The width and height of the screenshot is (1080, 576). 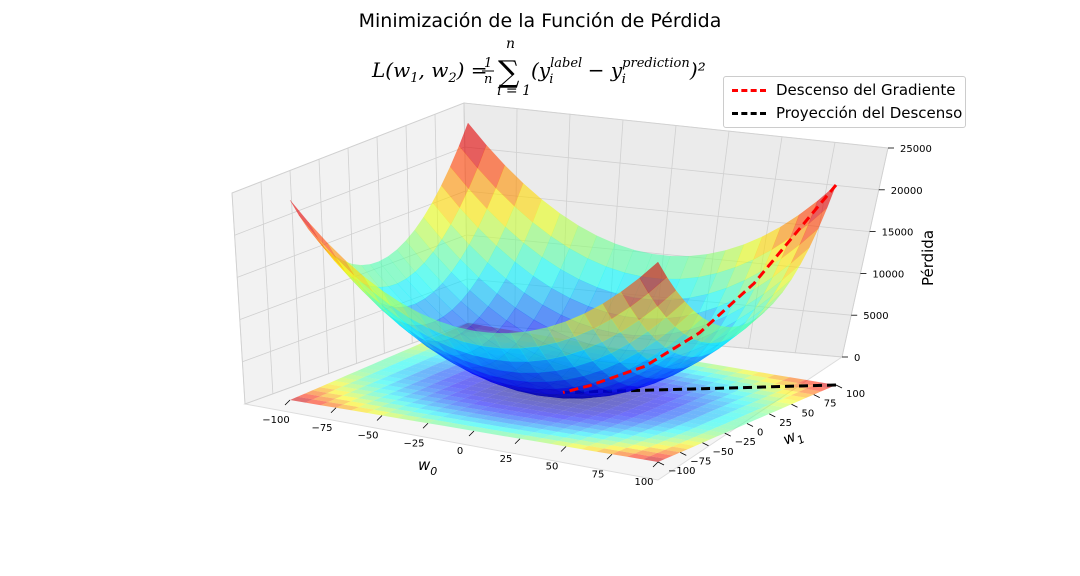 I want to click on z-axis-label: Pérdida, so click(x=928, y=258).